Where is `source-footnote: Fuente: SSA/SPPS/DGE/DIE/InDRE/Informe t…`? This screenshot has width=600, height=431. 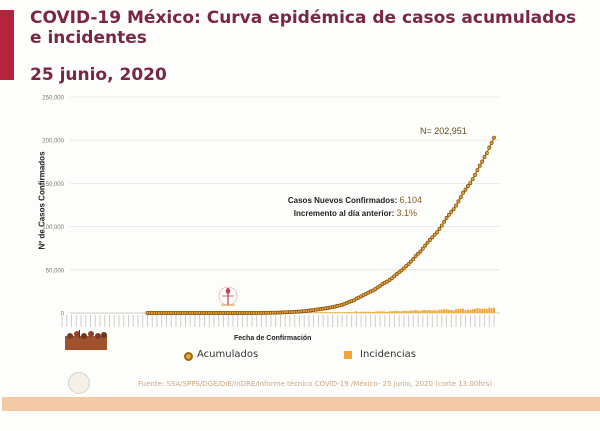
source-footnote: Fuente: SSA/SPPS/DGE/DIE/InDRE/Informe t… is located at coordinates (315, 384).